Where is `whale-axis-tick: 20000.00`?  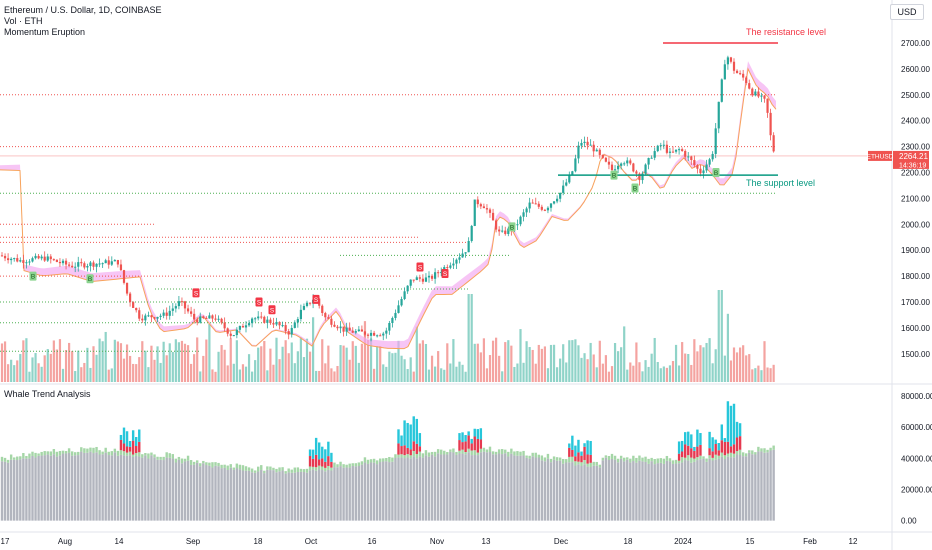 whale-axis-tick: 20000.00 is located at coordinates (916, 489).